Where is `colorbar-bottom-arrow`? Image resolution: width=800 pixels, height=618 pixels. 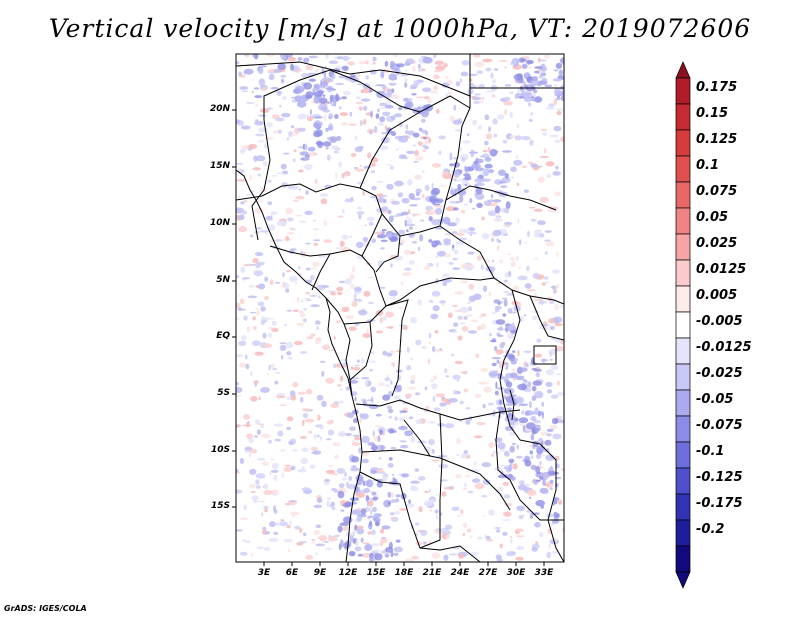 colorbar-bottom-arrow is located at coordinates (683, 580).